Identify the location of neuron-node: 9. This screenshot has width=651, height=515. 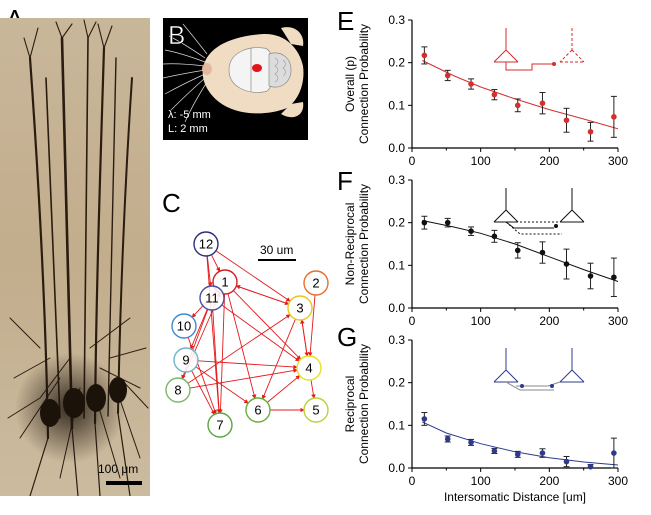
(186, 360).